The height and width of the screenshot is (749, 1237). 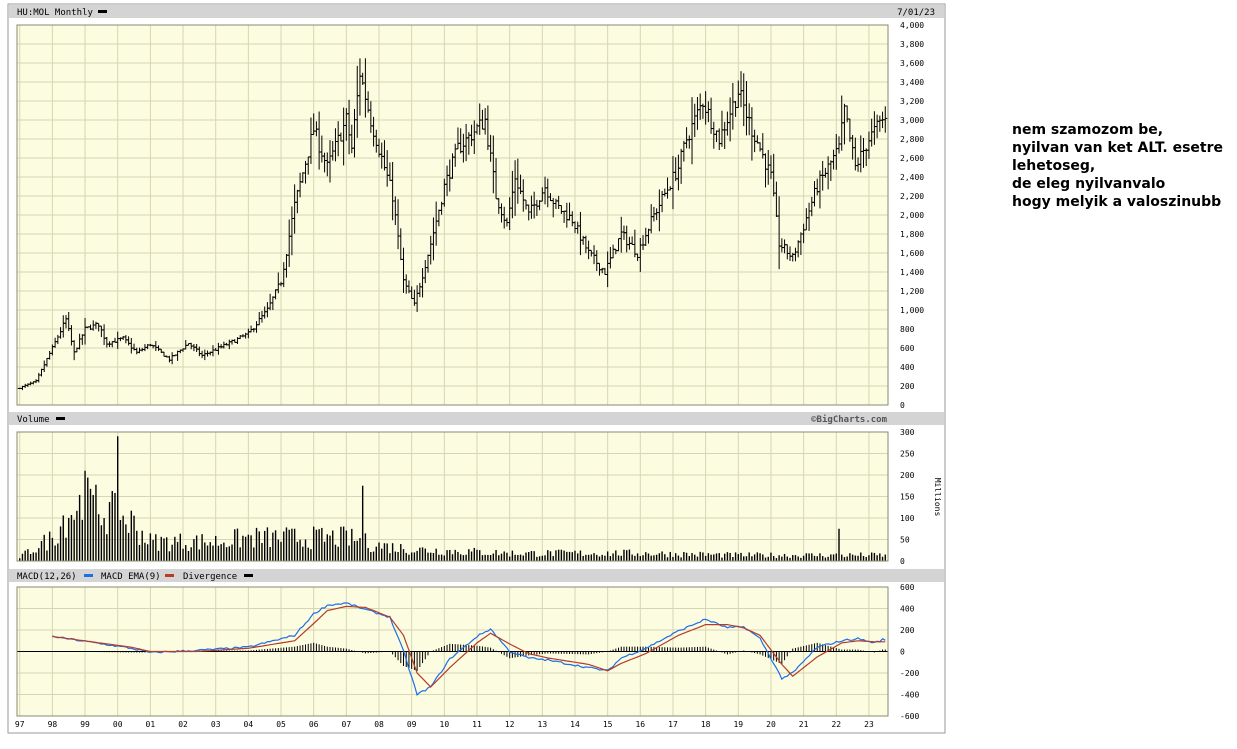 I want to click on volume-label: Volume, so click(x=33, y=420).